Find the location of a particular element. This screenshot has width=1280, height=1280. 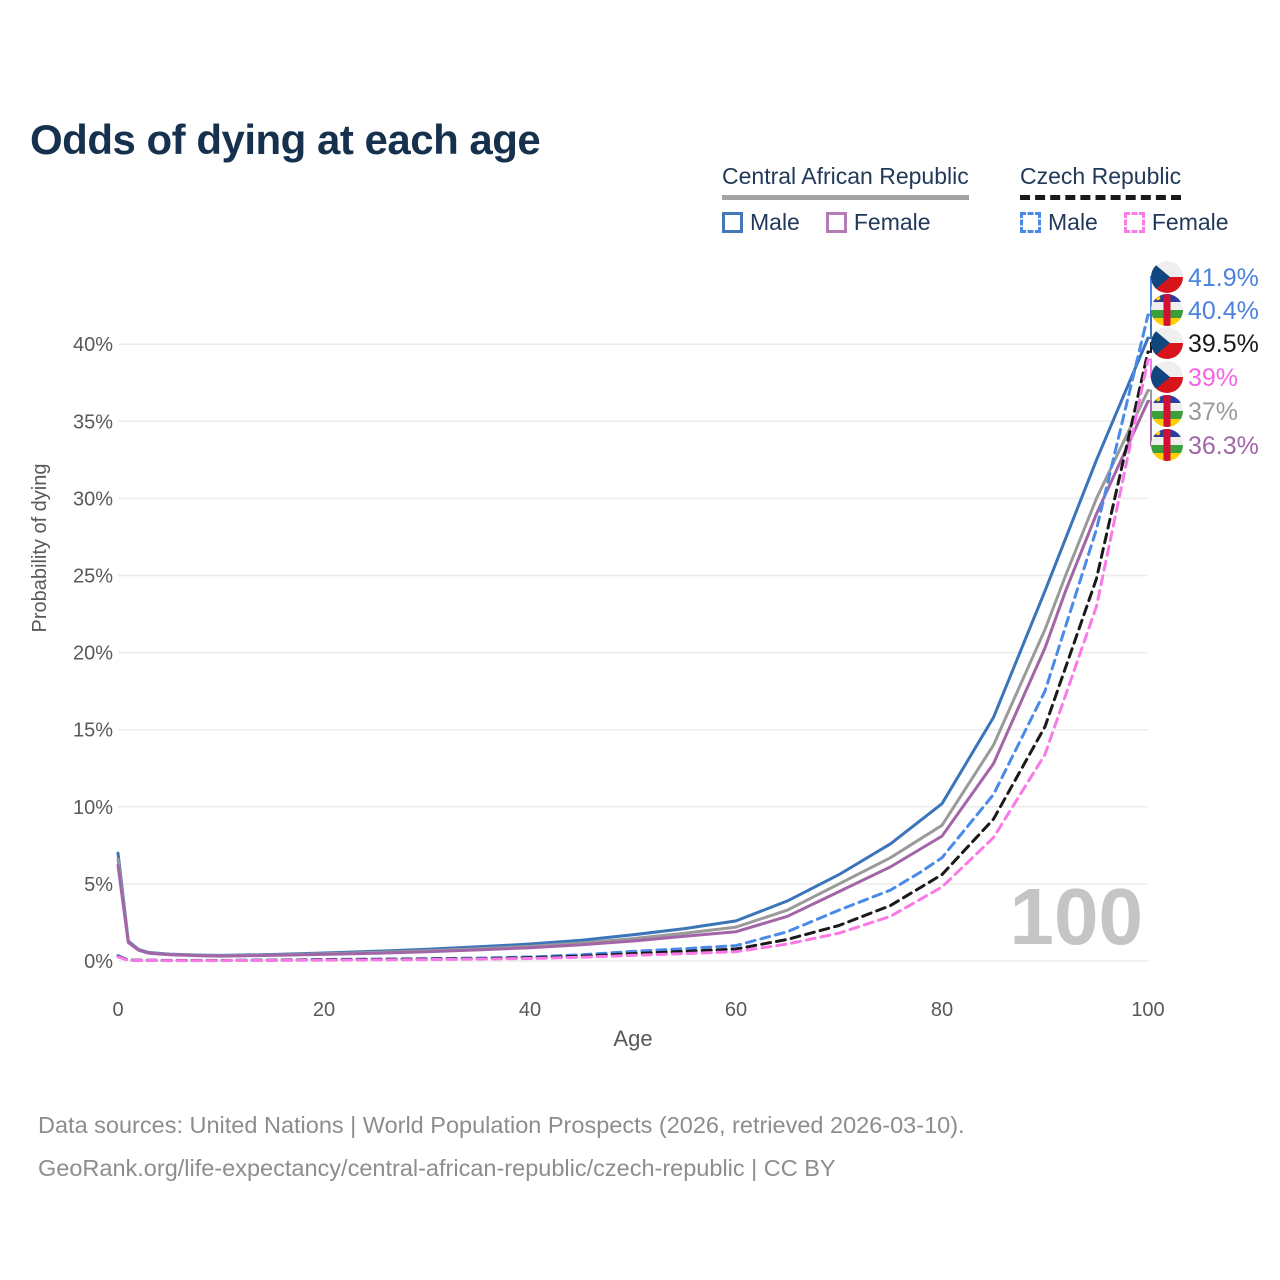

legend-group-central-african-republic: Central African Republic Male Female is located at coordinates (845, 199).